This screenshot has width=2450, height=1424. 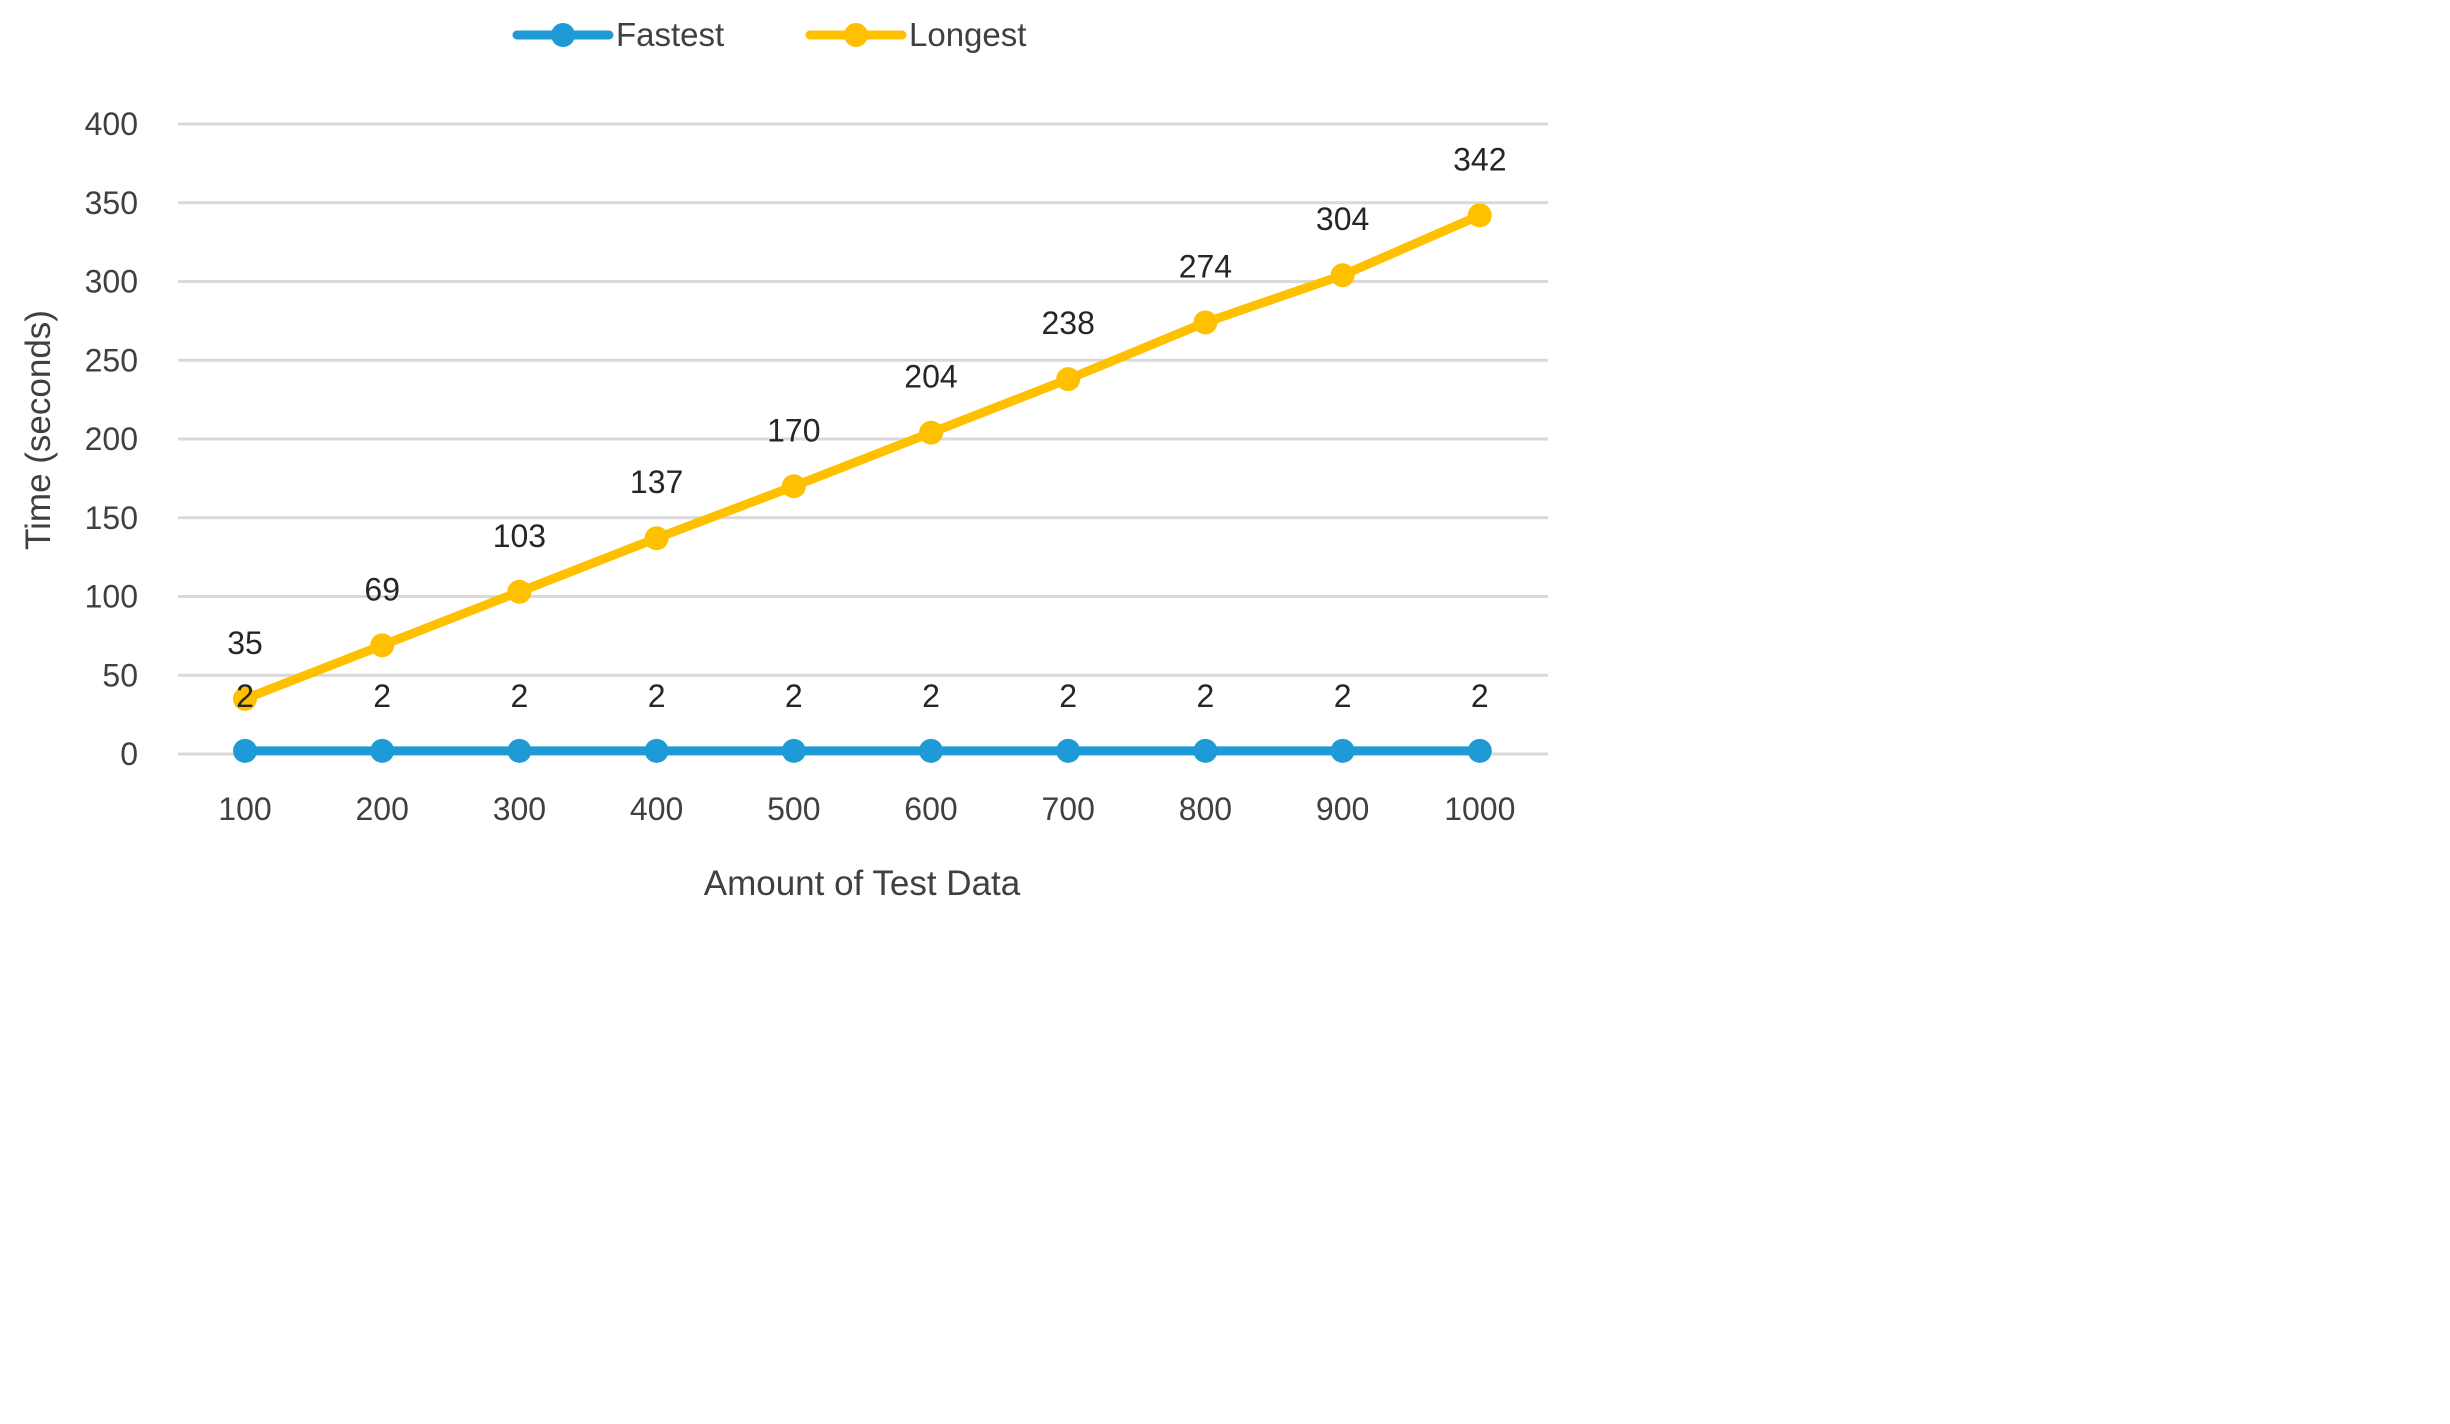 I want to click on x-tick-label: 900, so click(x=1342, y=809).